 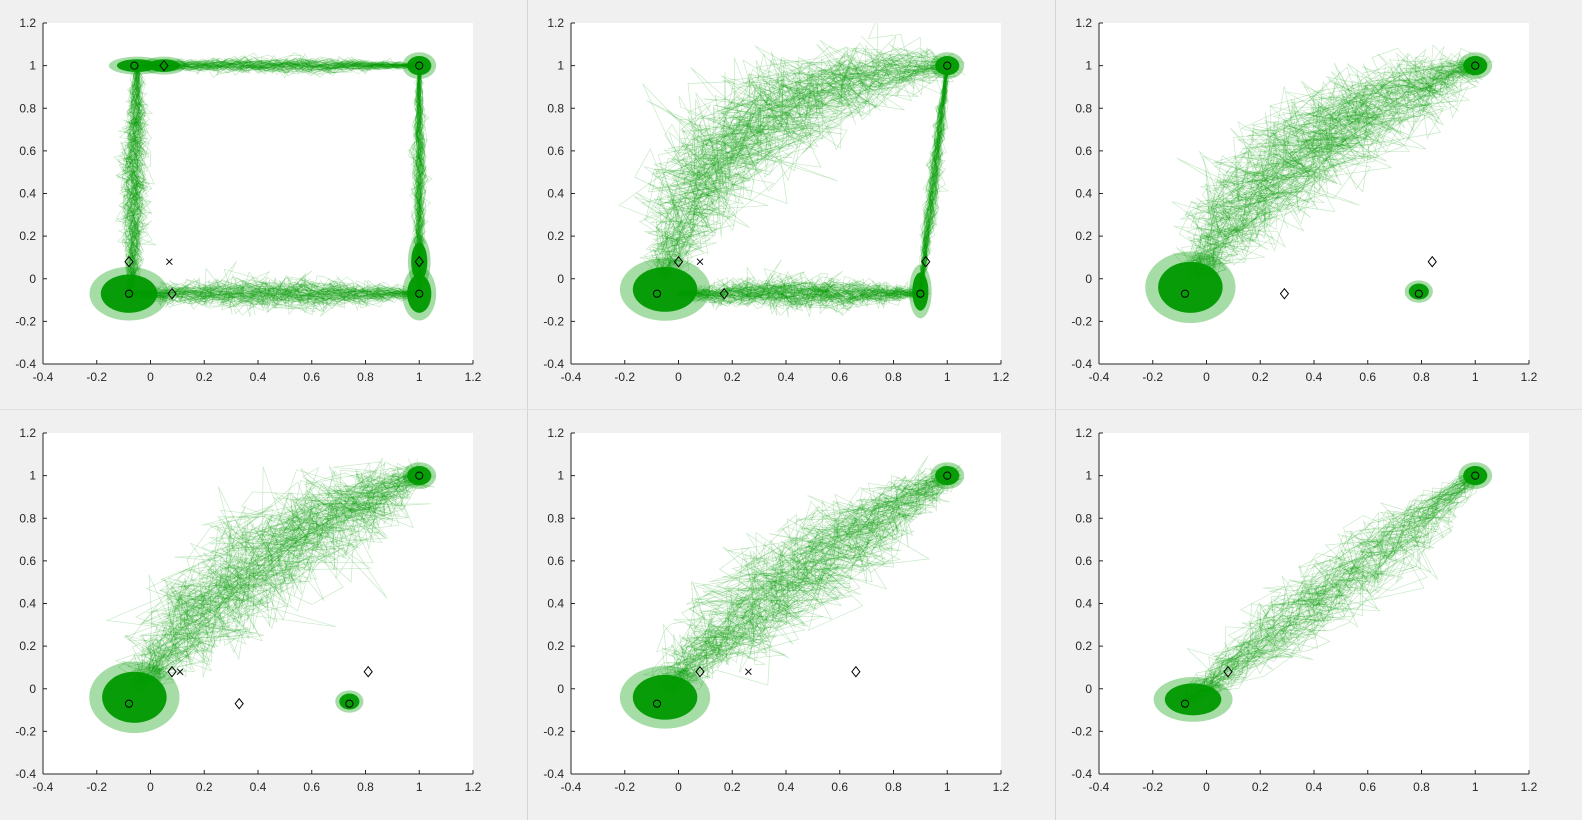 What do you see at coordinates (419, 66) in the screenshot?
I see `cluster-halo` at bounding box center [419, 66].